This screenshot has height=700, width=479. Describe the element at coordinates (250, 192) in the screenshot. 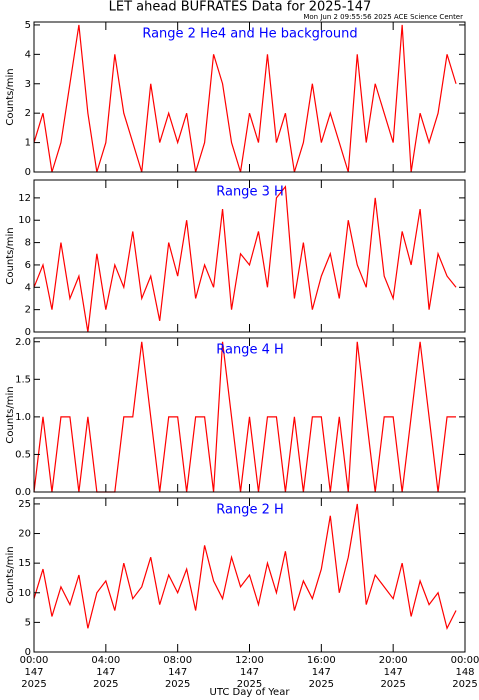

I see `panel-title: Range 3 H` at that location.